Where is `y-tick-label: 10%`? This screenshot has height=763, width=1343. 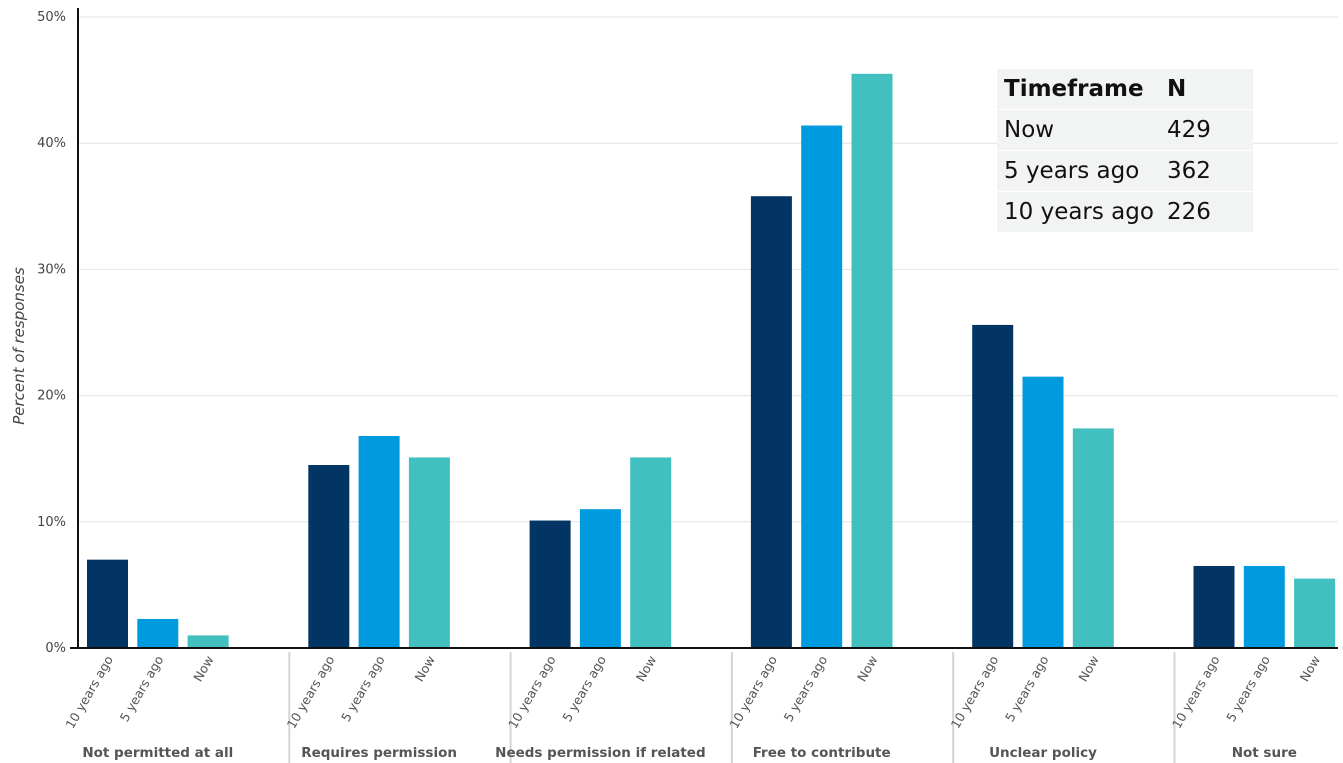
y-tick-label: 10% is located at coordinates (51, 522).